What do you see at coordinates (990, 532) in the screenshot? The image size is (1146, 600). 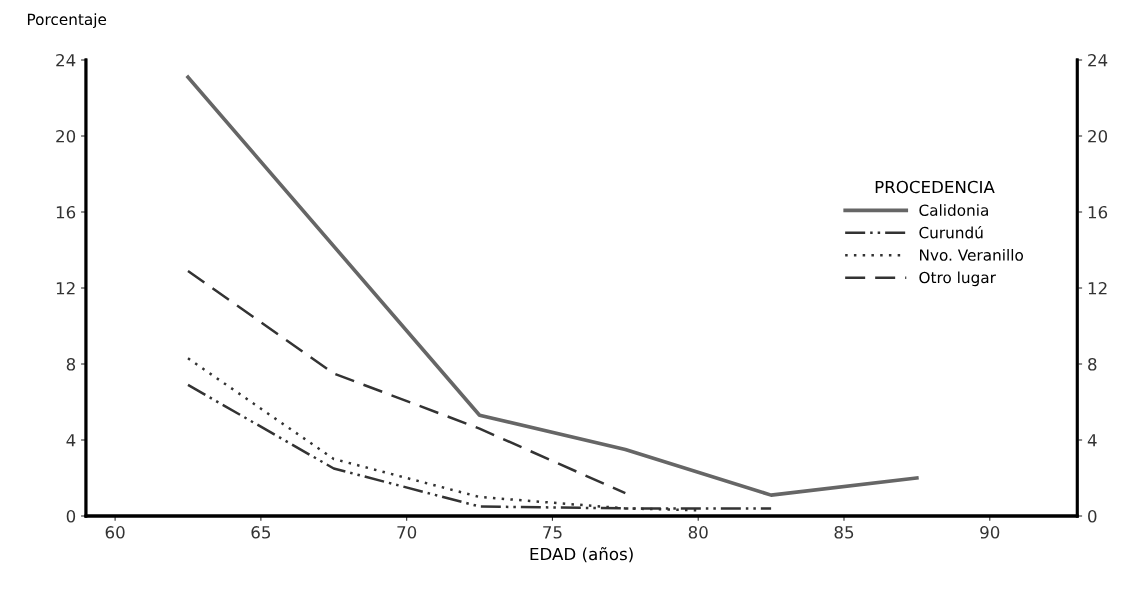 I see `x-tick-label: 90` at bounding box center [990, 532].